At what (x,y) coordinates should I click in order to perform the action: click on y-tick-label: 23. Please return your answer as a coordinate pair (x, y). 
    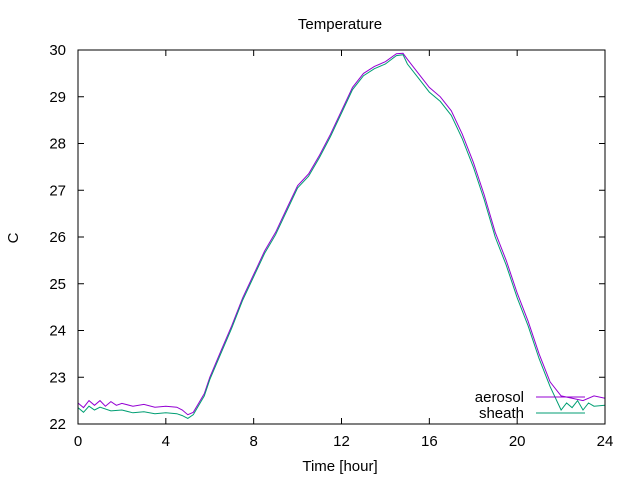
    Looking at the image, I should click on (57, 377).